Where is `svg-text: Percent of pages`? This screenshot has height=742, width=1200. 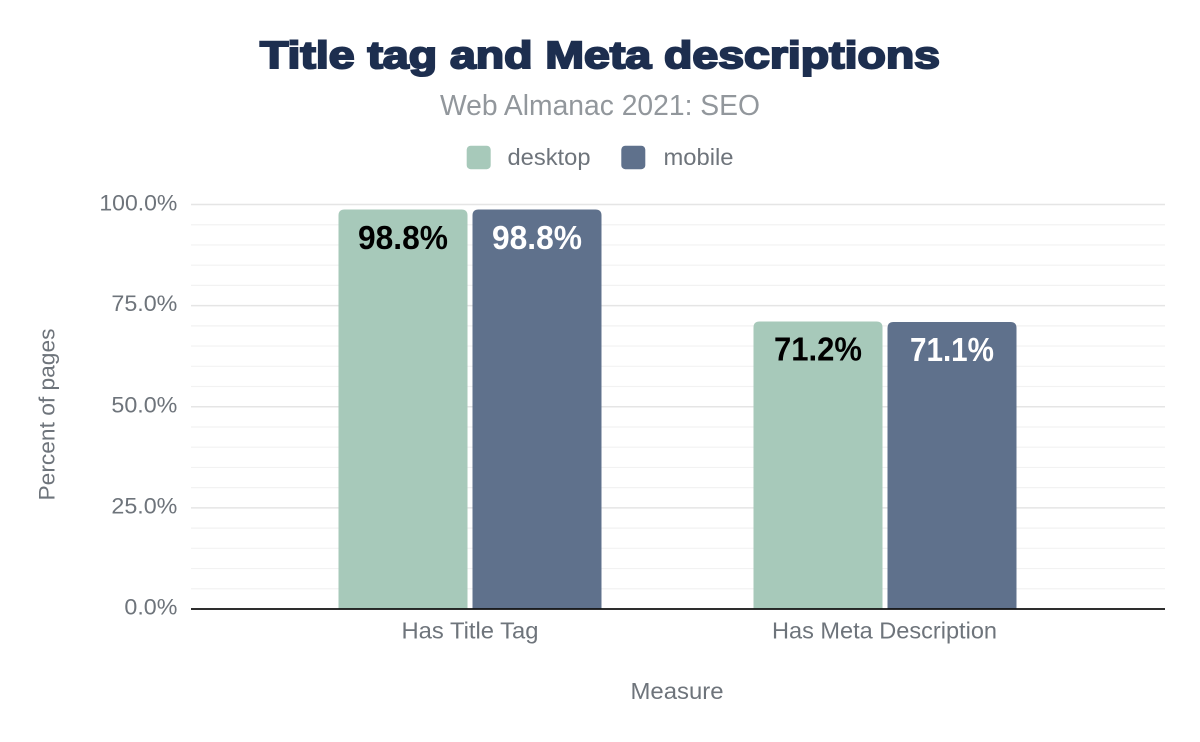
svg-text: Percent of pages is located at coordinates (47, 415).